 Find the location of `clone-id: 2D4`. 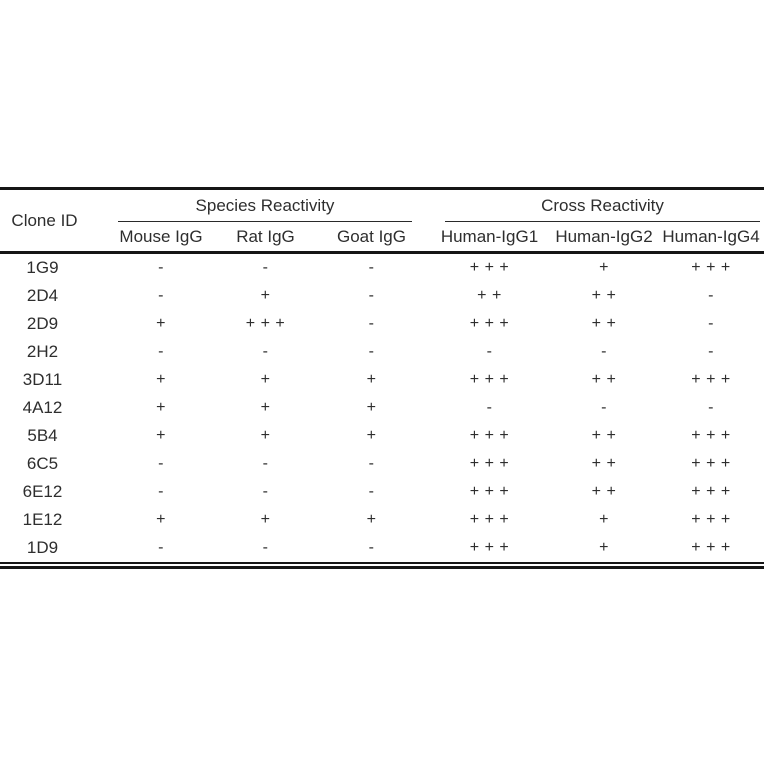

clone-id: 2D4 is located at coordinates (42, 295).